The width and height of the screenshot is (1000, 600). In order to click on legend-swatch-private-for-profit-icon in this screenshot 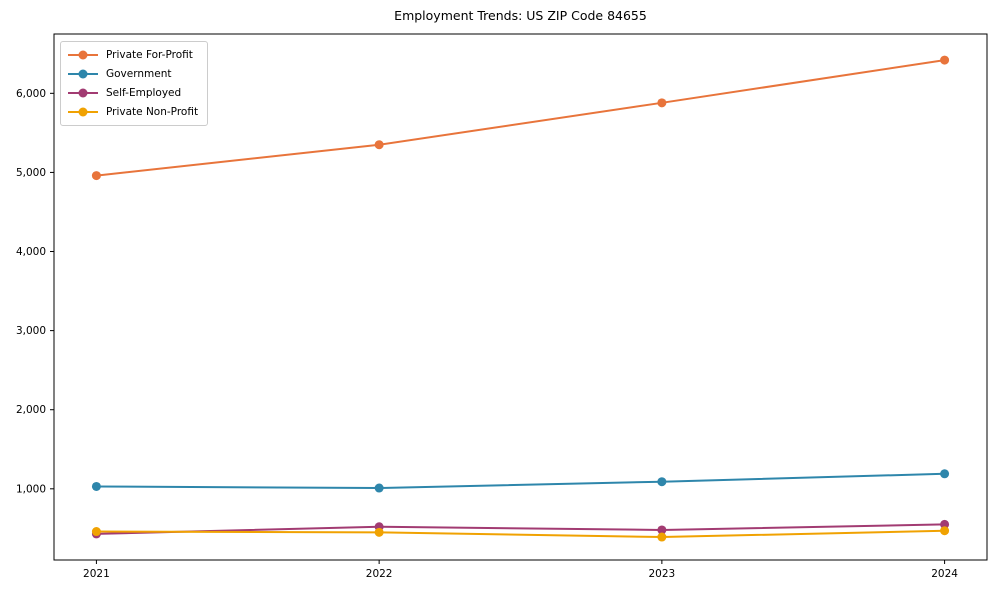, I will do `click(83, 55)`.